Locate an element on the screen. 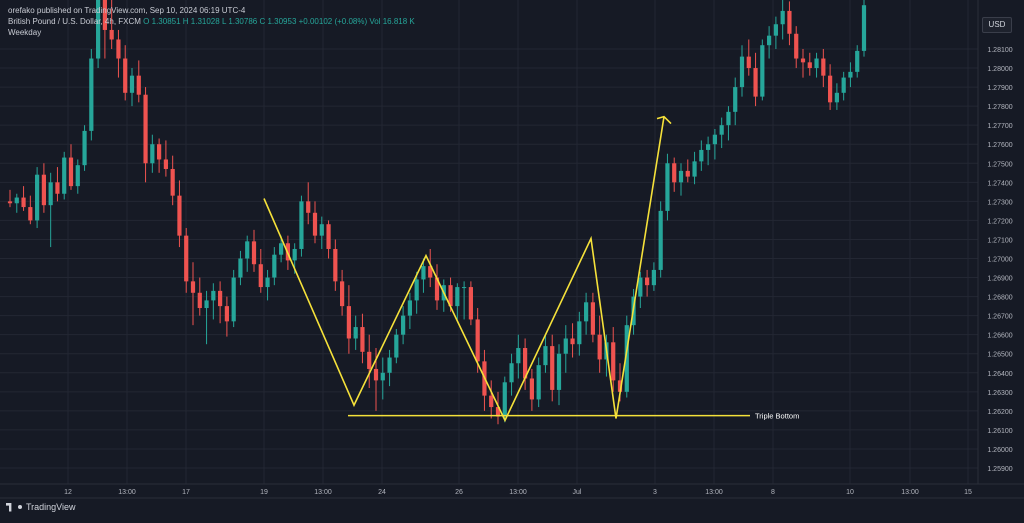 This screenshot has width=1024, height=523. y-tick-label: 1.26200 is located at coordinates (999, 412).